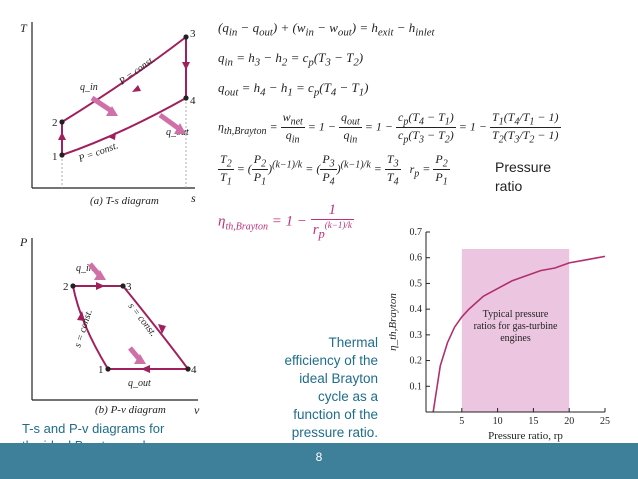  Describe the element at coordinates (24, 28) in the screenshot. I see `ts-y-label: T` at that location.